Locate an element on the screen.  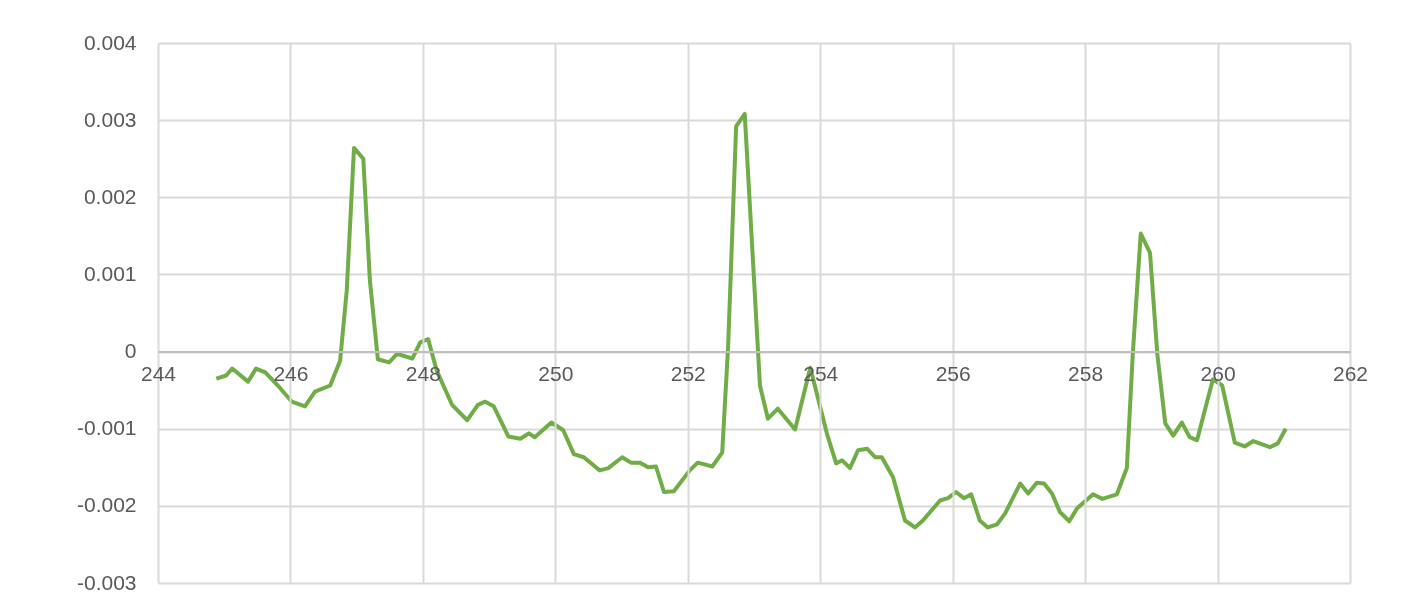
y-tick-label: 0.003 is located at coordinates (110, 119).